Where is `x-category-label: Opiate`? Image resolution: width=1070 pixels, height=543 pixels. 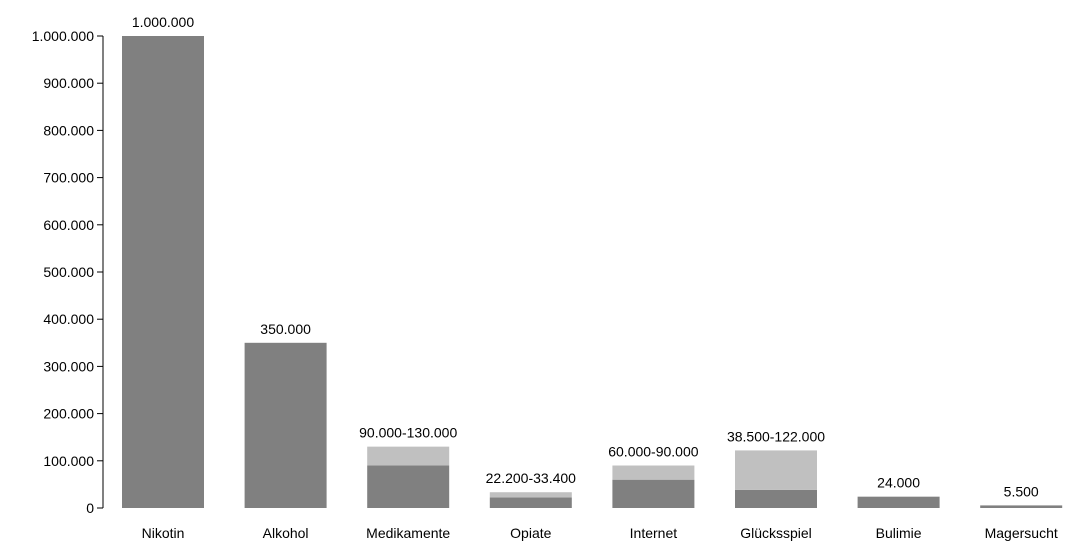 x-category-label: Opiate is located at coordinates (530, 533).